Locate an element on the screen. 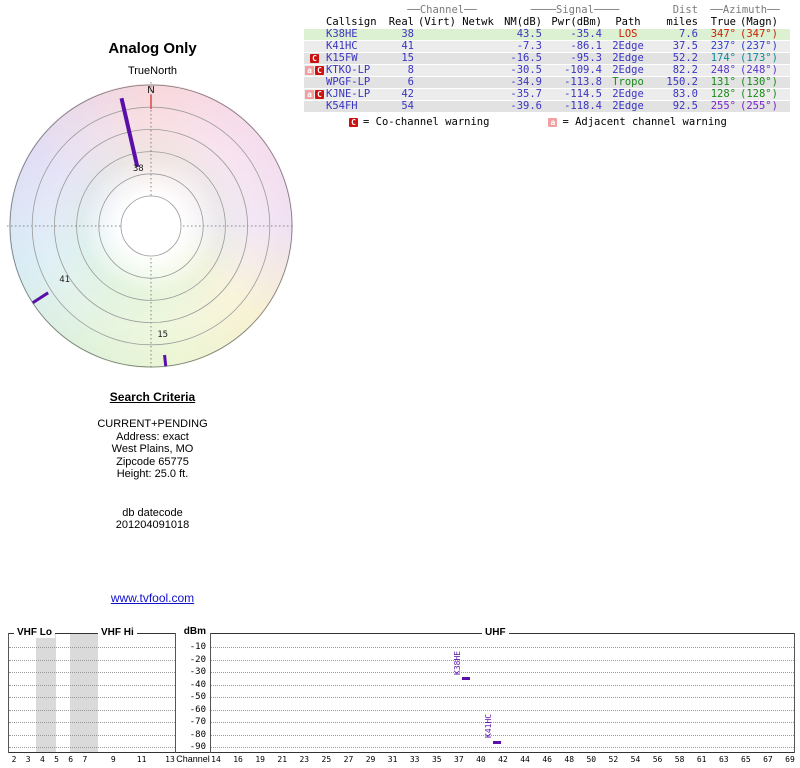  north-letter: N is located at coordinates (150, 90).